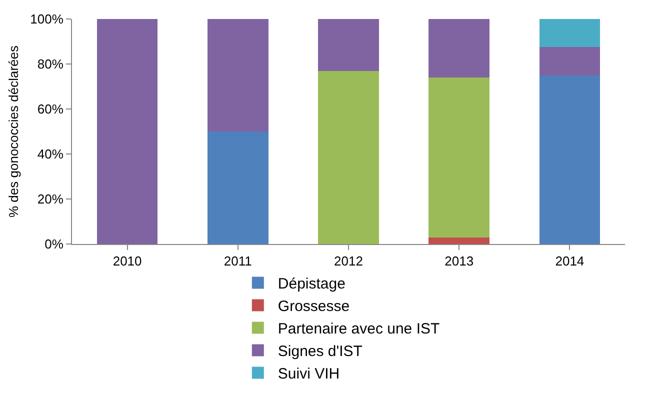 Image resolution: width=645 pixels, height=401 pixels. What do you see at coordinates (50, 109) in the screenshot?
I see `y-tick-label: 60%` at bounding box center [50, 109].